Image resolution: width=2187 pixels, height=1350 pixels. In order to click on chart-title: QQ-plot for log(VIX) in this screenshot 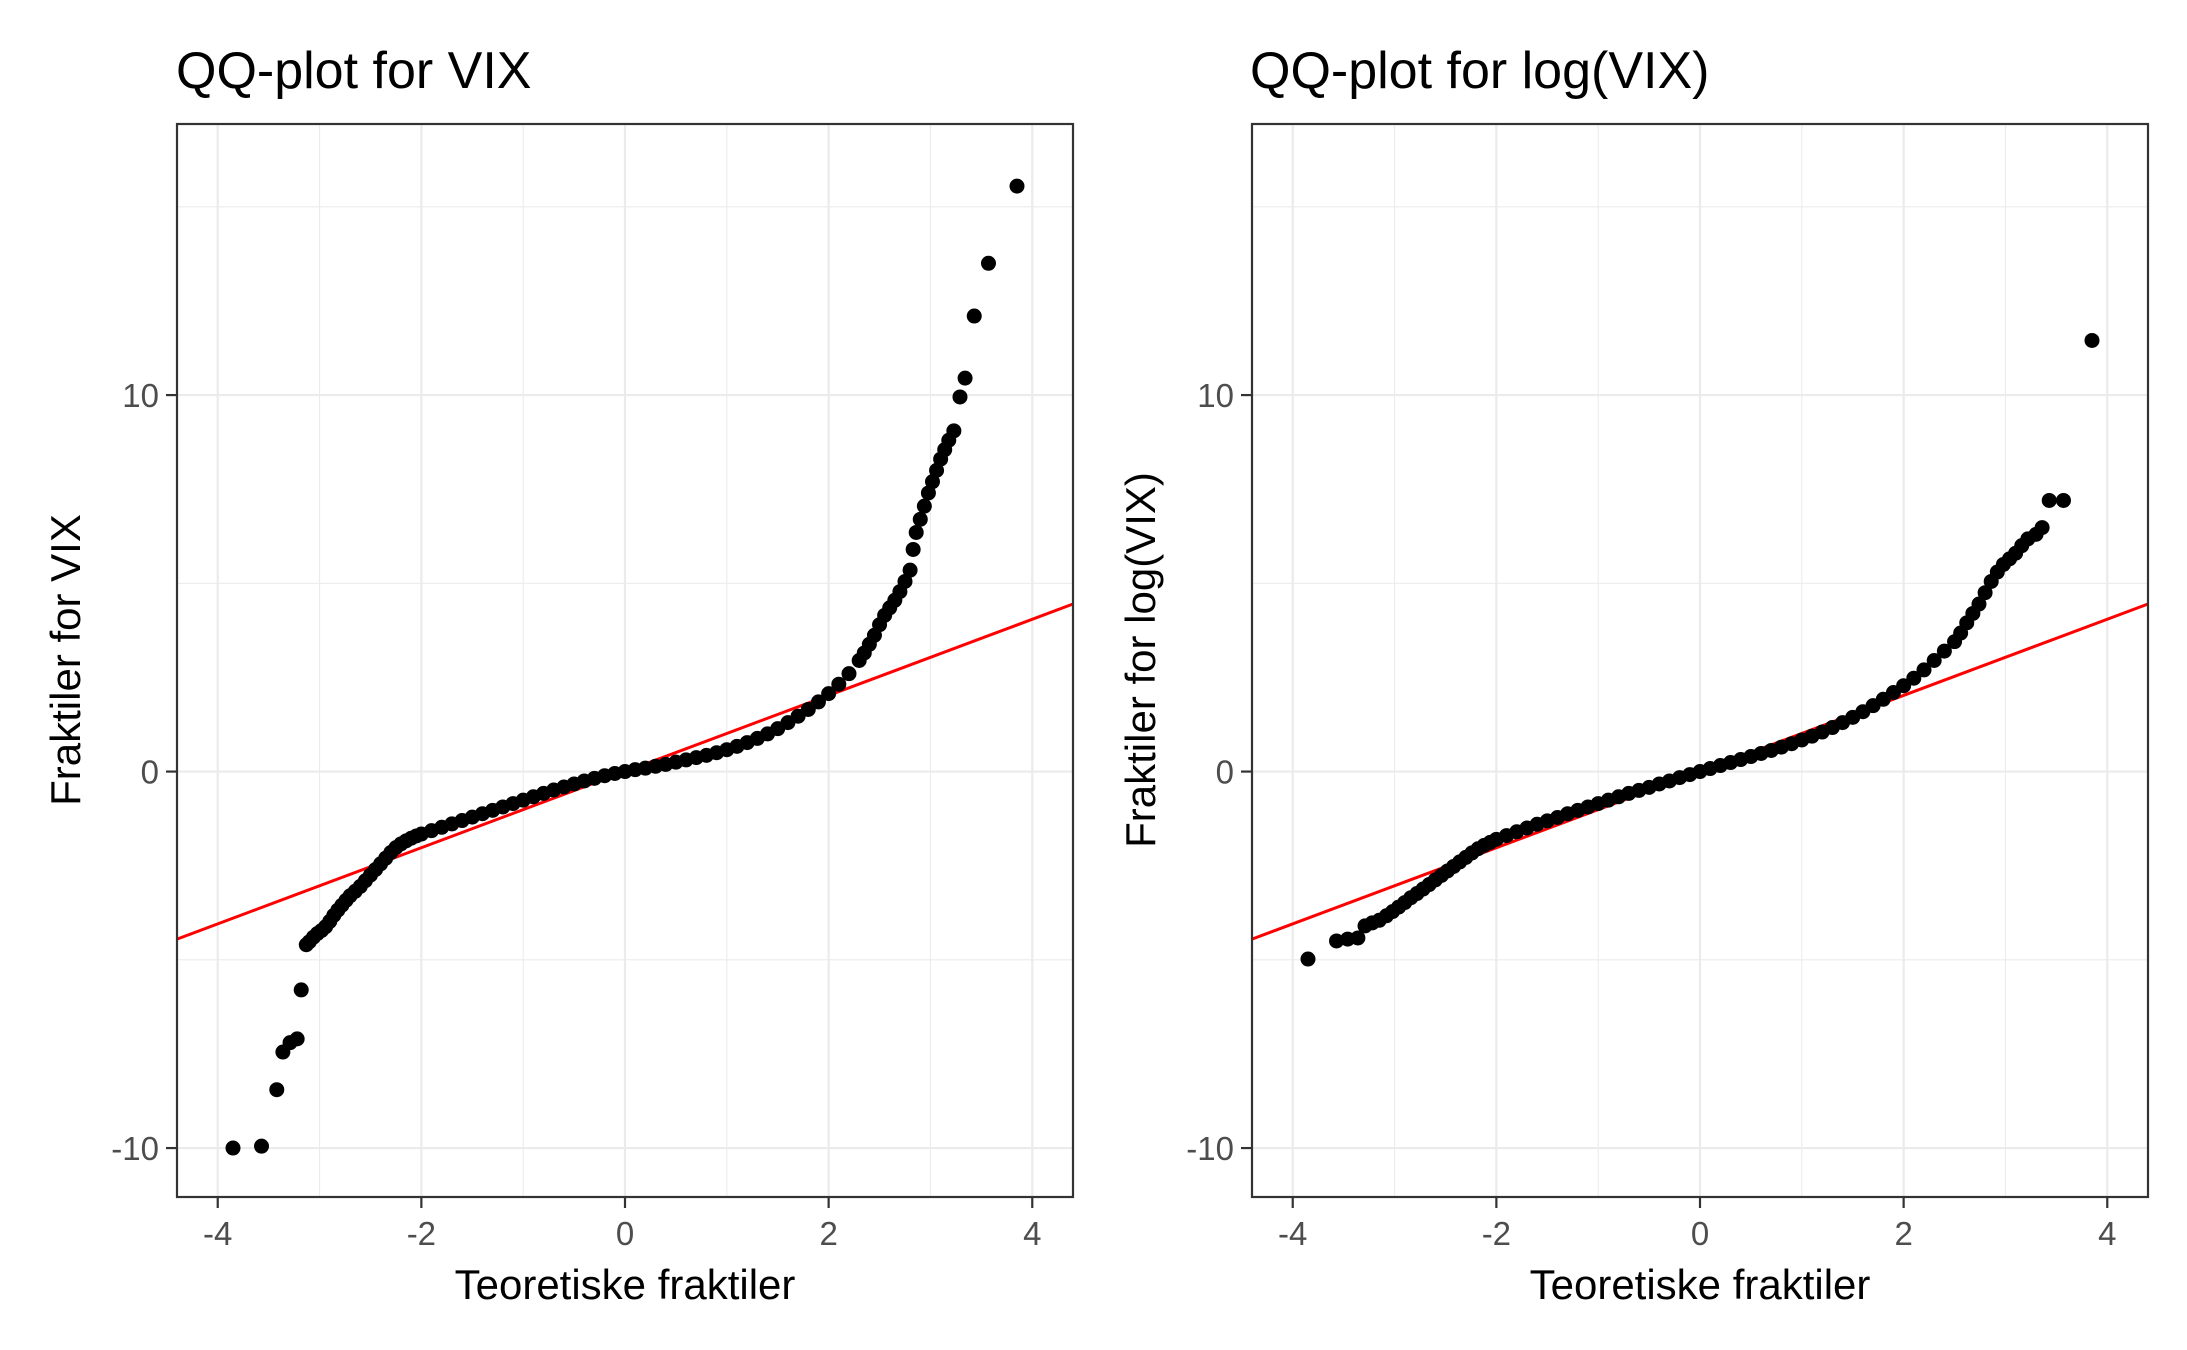, I will do `click(1479, 71)`.